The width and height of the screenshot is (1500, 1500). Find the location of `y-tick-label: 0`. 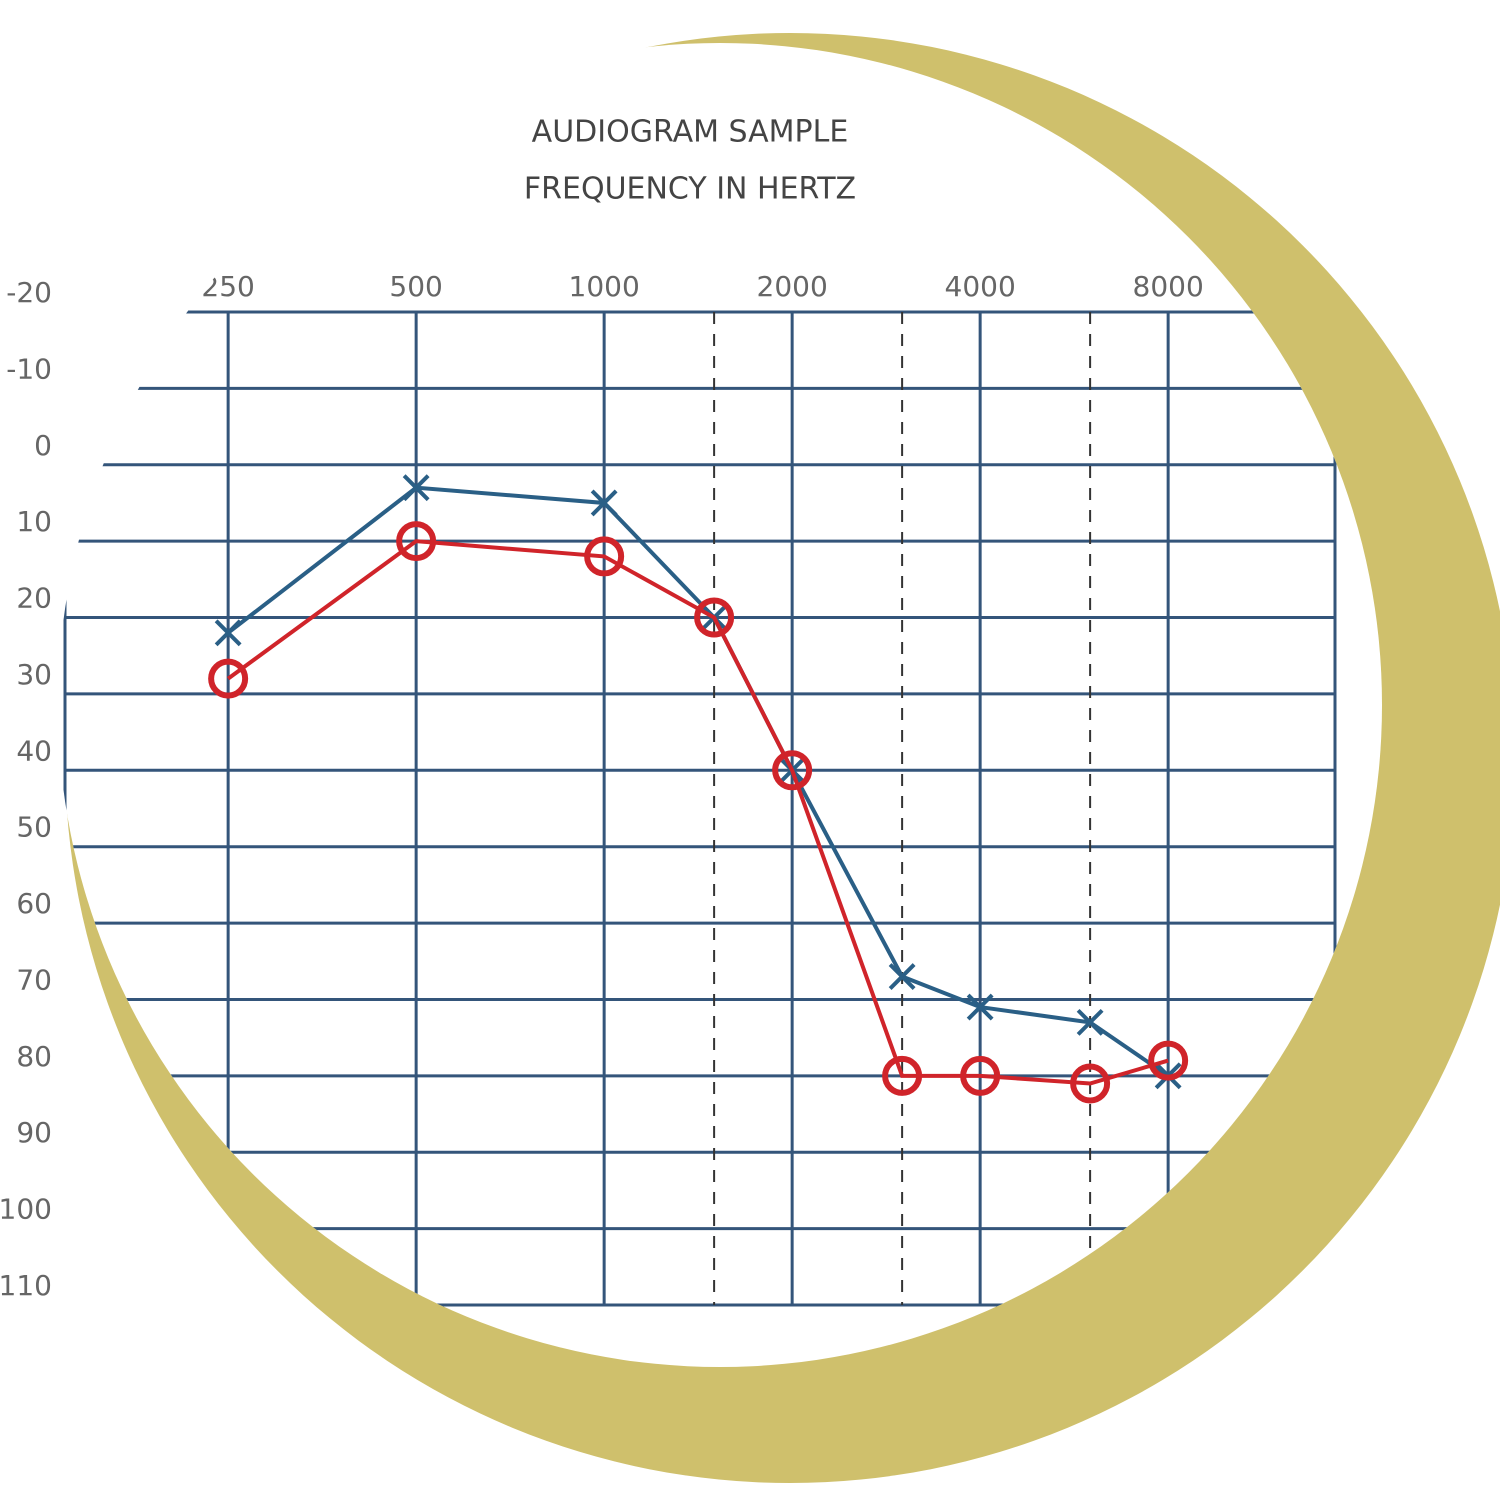

y-tick-label: 0 is located at coordinates (43, 445).